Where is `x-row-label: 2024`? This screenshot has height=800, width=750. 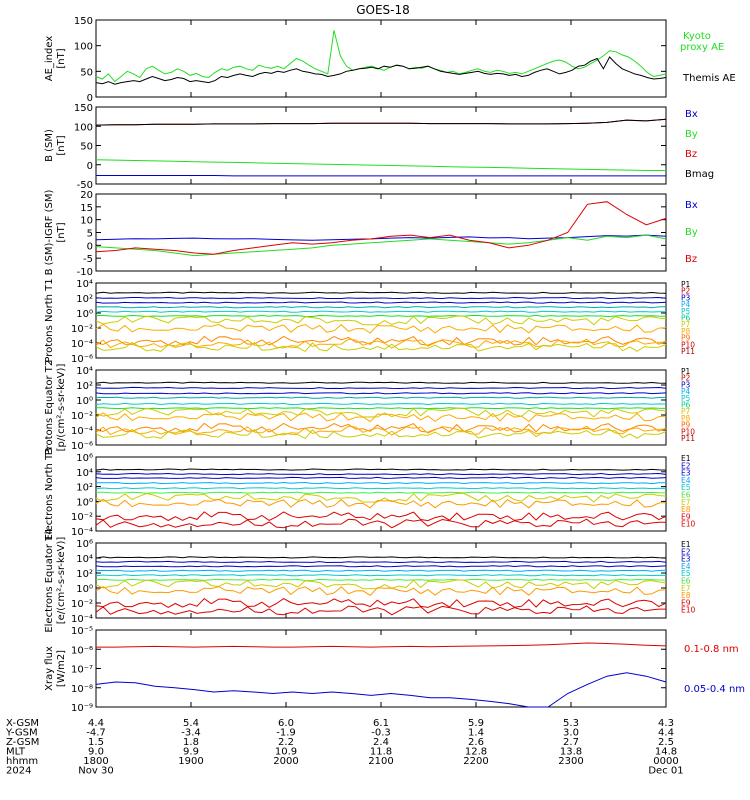
x-row-label: 2024 is located at coordinates (18, 771).